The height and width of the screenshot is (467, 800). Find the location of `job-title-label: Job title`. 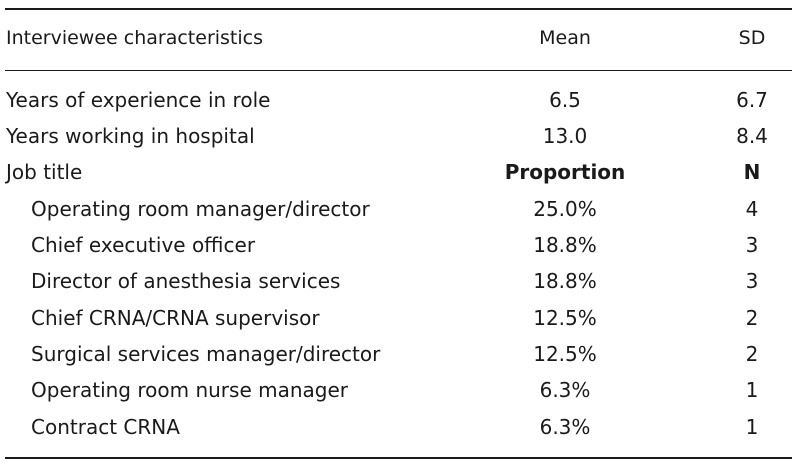

job-title-label: Job title is located at coordinates (44, 172).